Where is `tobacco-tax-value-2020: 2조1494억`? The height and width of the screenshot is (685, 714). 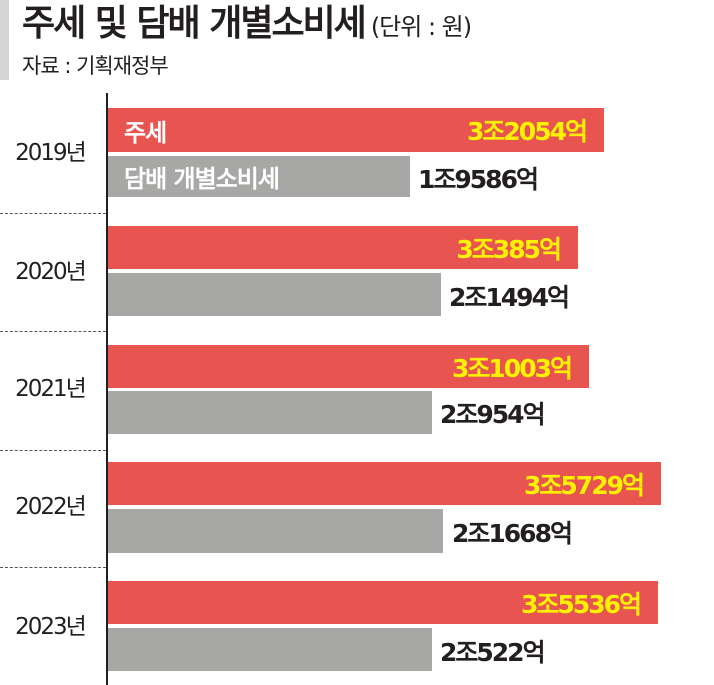
tobacco-tax-value-2020: 2조1494억 is located at coordinates (509, 297).